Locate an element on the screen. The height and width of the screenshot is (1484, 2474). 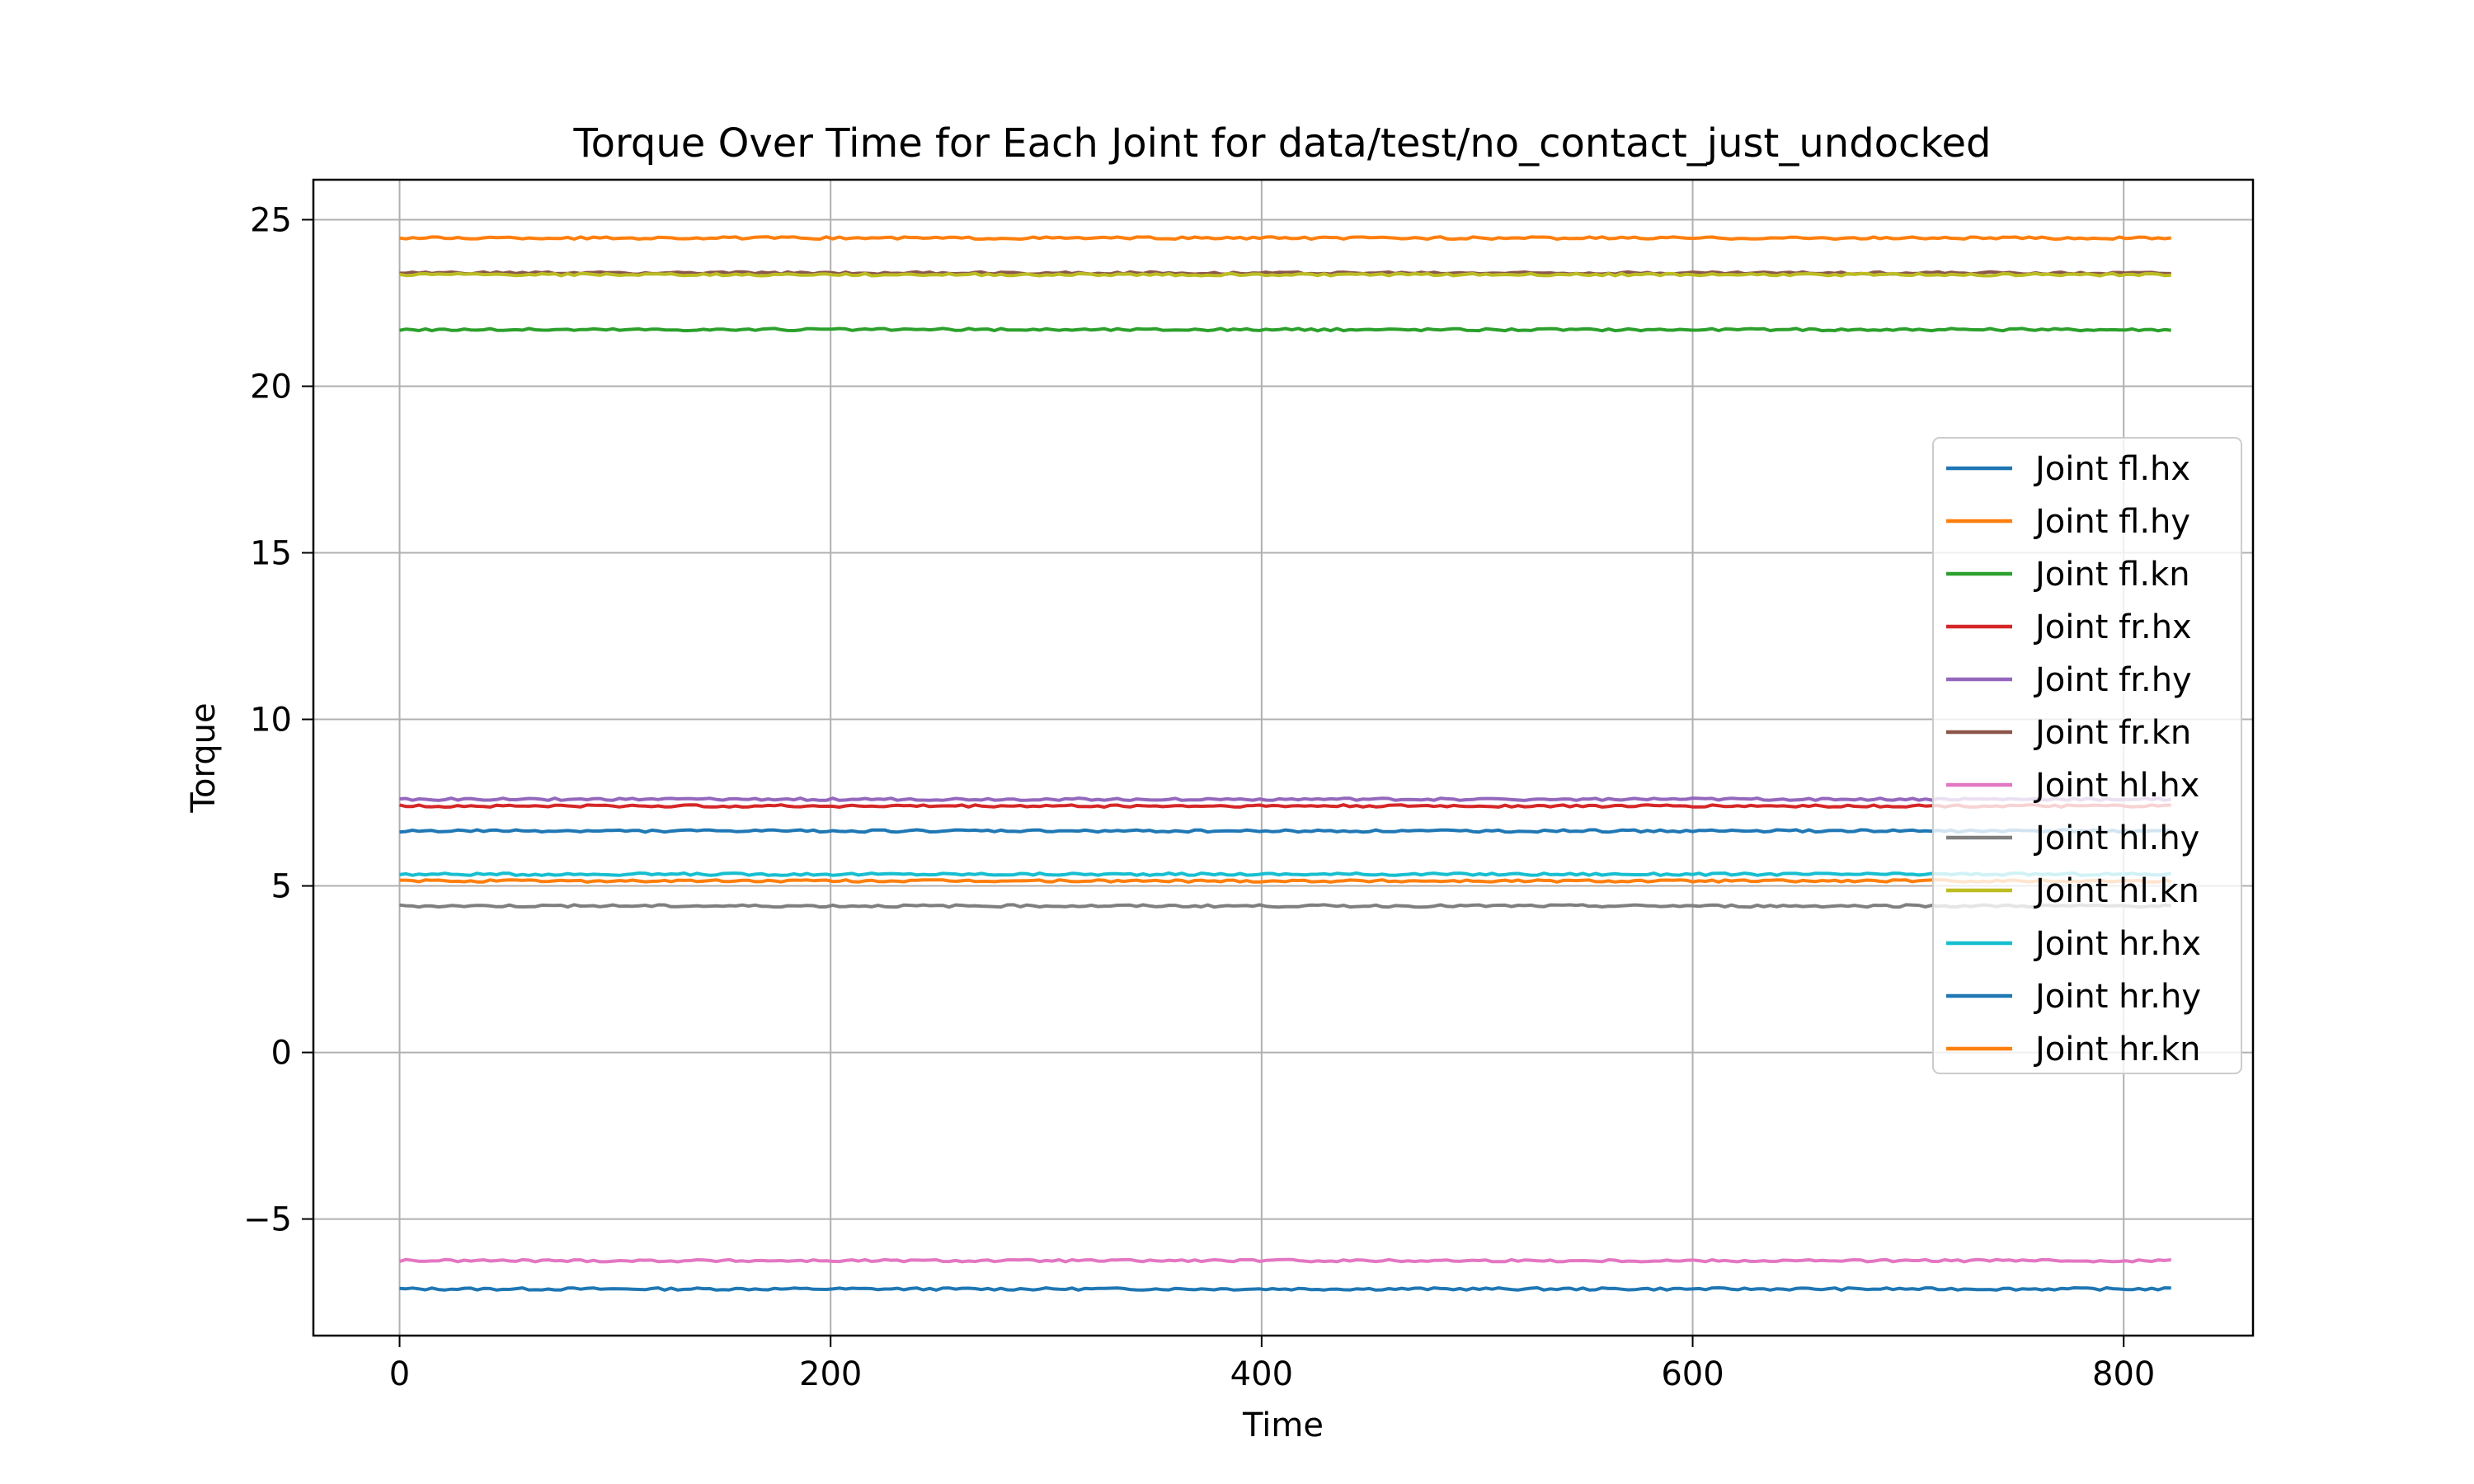
x-tick-label: 400 is located at coordinates (1261, 1374).